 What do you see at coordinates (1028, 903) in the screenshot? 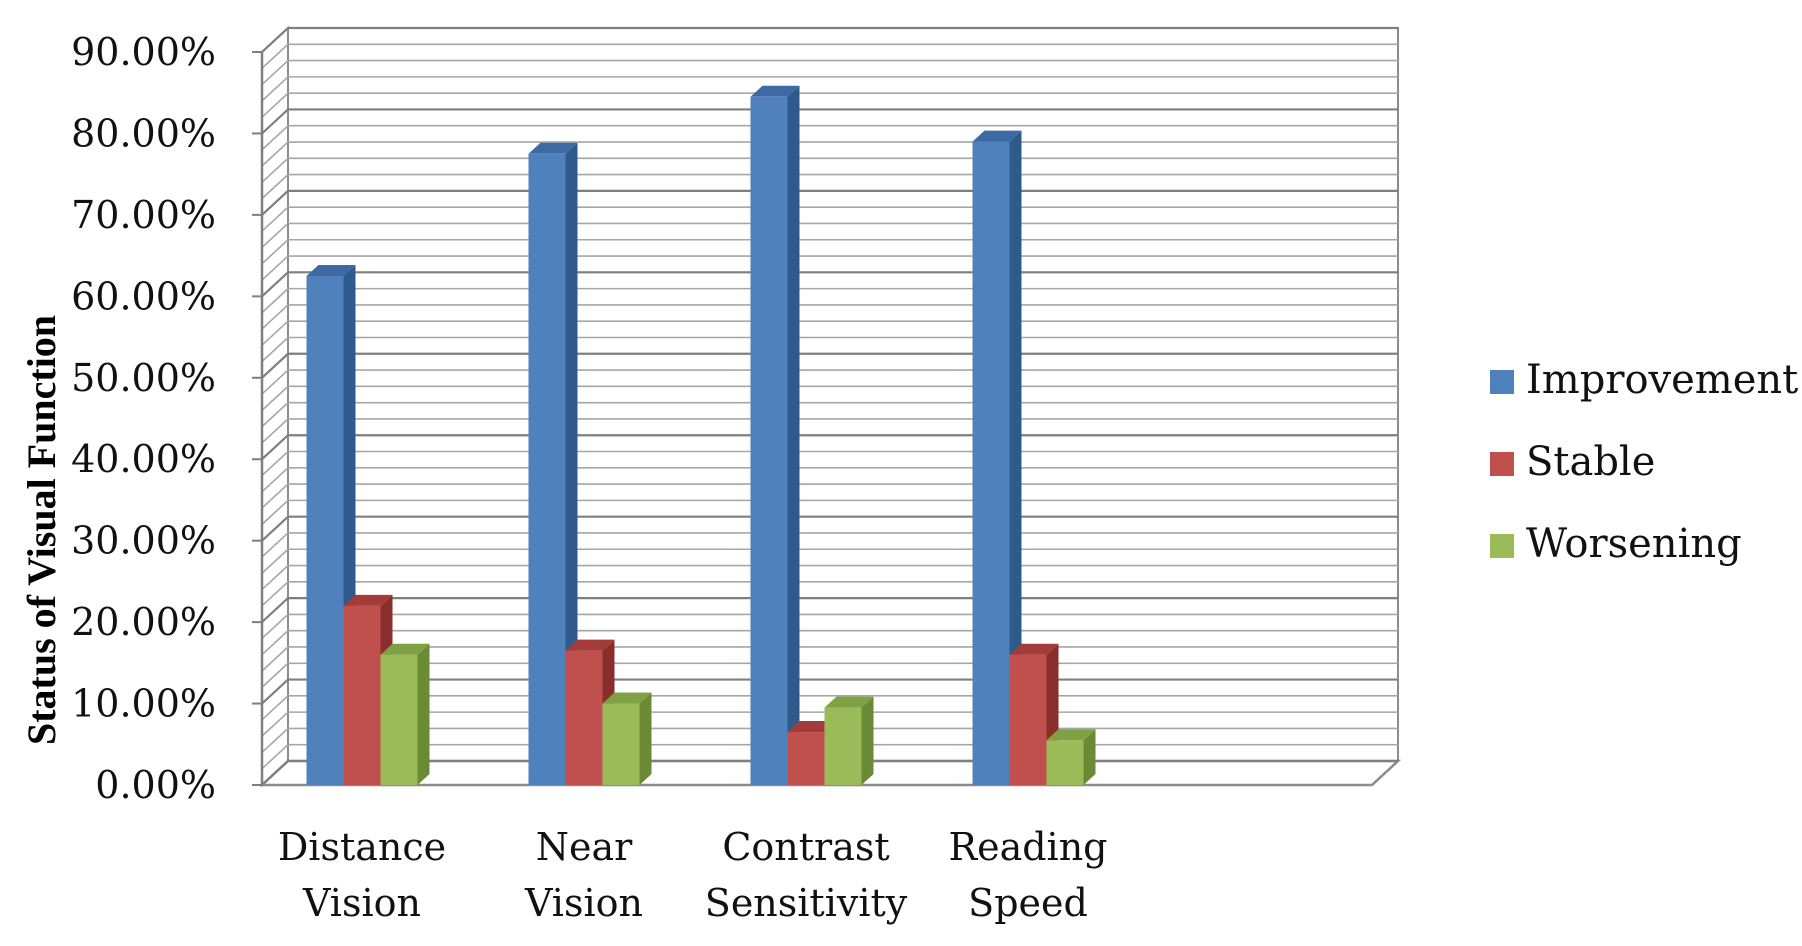
I see `x-tick-label: Speed` at bounding box center [1028, 903].